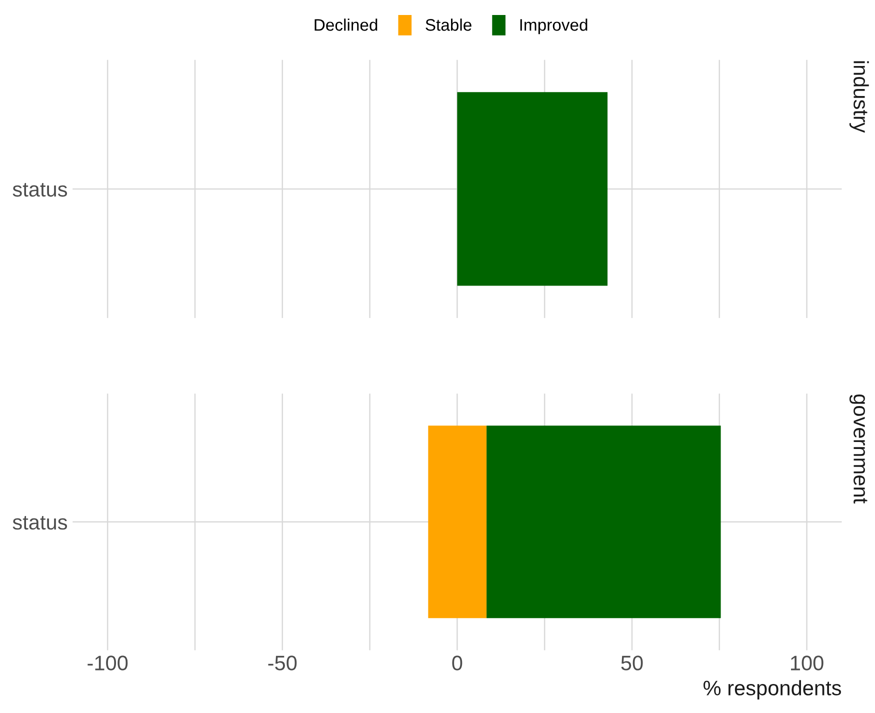  I want to click on x-axis-title: % respondents, so click(773, 690).